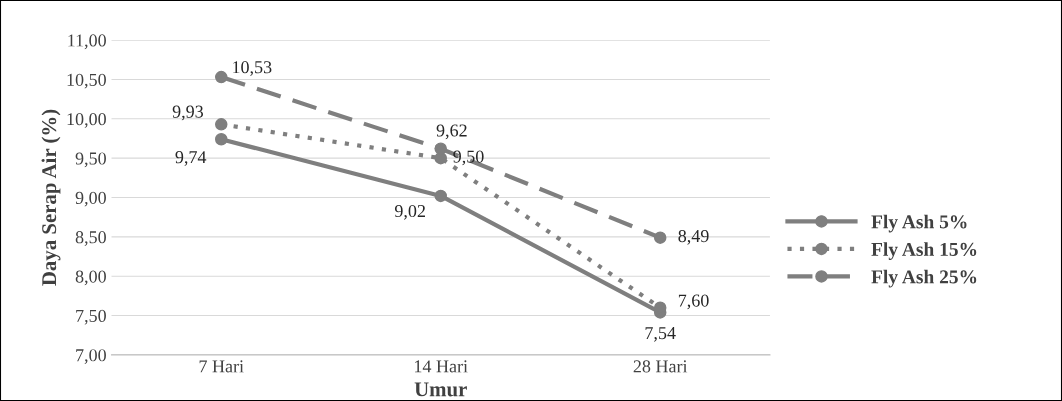 This screenshot has width=1062, height=401. Describe the element at coordinates (86, 120) in the screenshot. I see `y-tick-label: 10,00` at that location.